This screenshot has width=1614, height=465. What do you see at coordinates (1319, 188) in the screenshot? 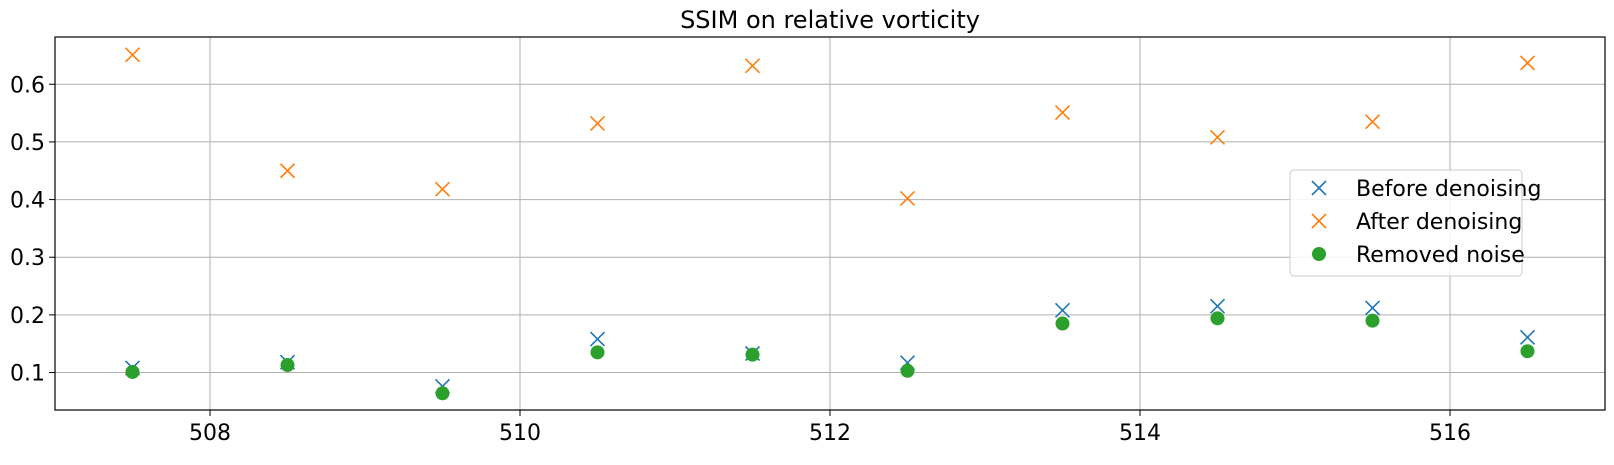
I see `legend-marker-before-denoising` at bounding box center [1319, 188].